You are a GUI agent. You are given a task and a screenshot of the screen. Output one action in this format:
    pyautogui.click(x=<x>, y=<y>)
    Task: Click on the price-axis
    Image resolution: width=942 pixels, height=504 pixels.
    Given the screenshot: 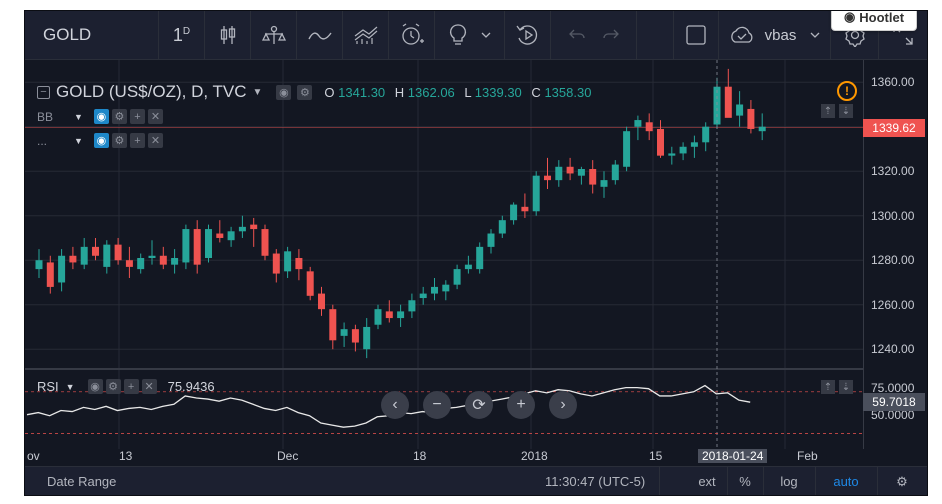 What is the action you would take?
    pyautogui.click(x=895, y=254)
    